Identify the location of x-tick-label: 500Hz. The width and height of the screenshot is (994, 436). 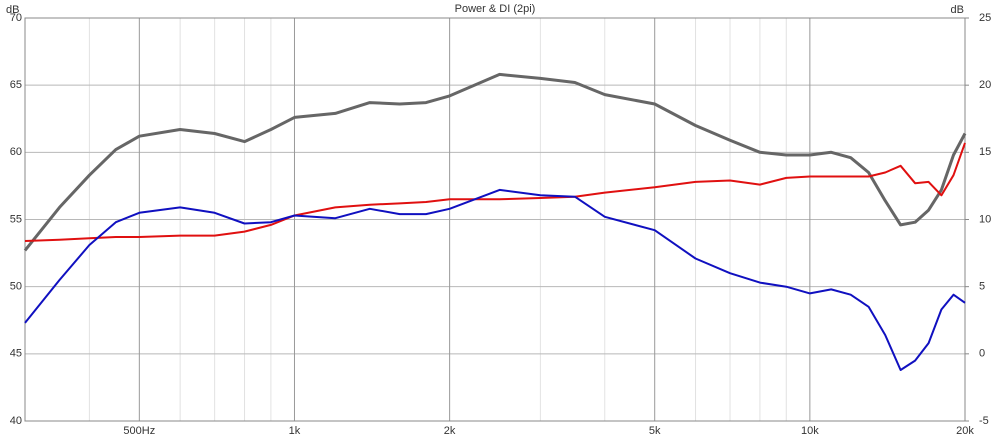
(139, 430).